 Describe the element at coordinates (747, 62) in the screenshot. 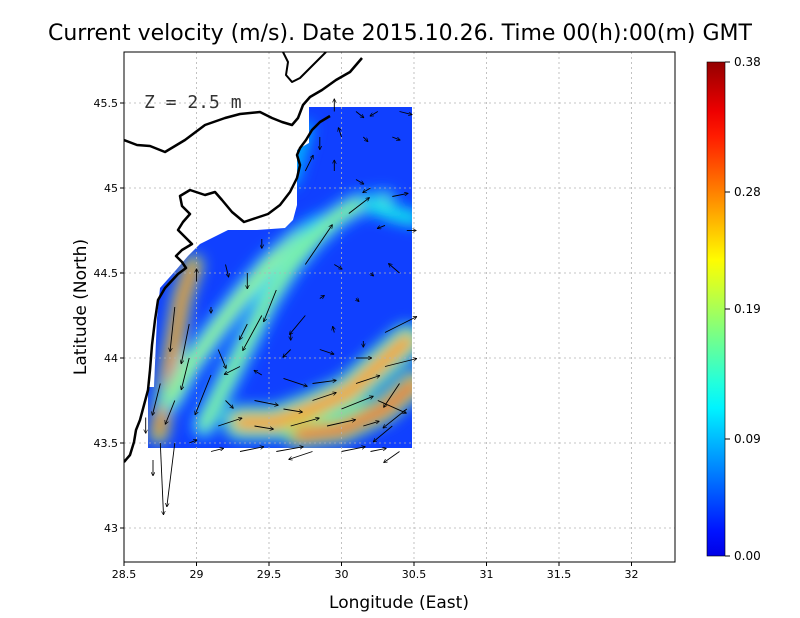

I see `colorbar-tick-label: 0.38` at that location.